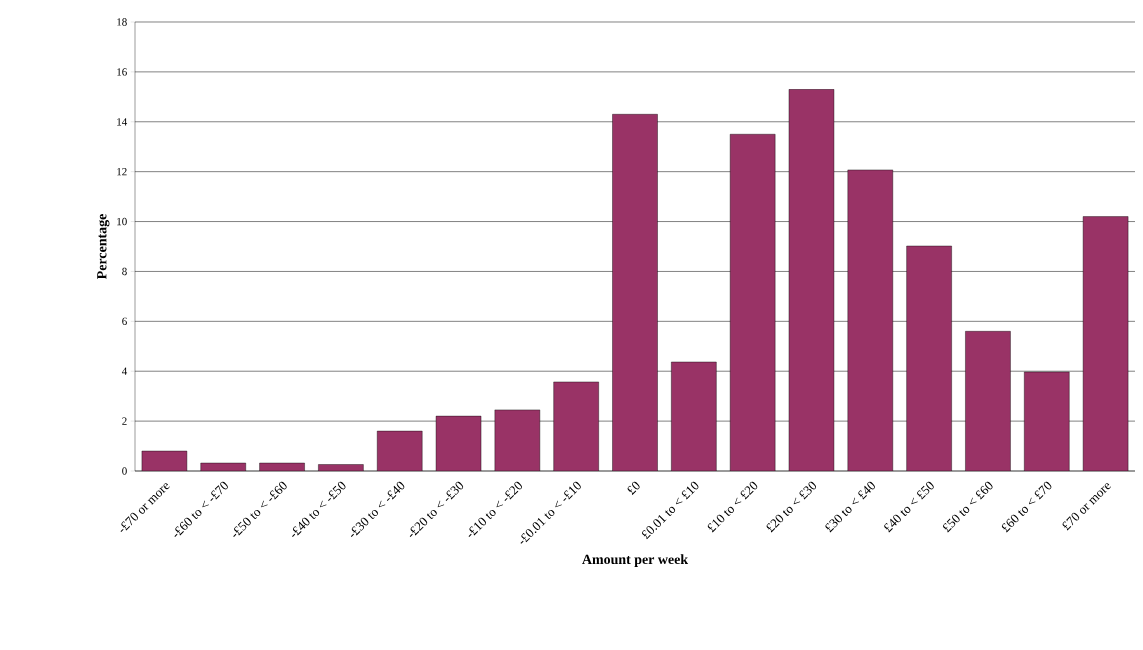 The height and width of the screenshot is (650, 1143). Describe the element at coordinates (260, 509) in the screenshot. I see `x-tick-label: -£50 to < -£60` at that location.